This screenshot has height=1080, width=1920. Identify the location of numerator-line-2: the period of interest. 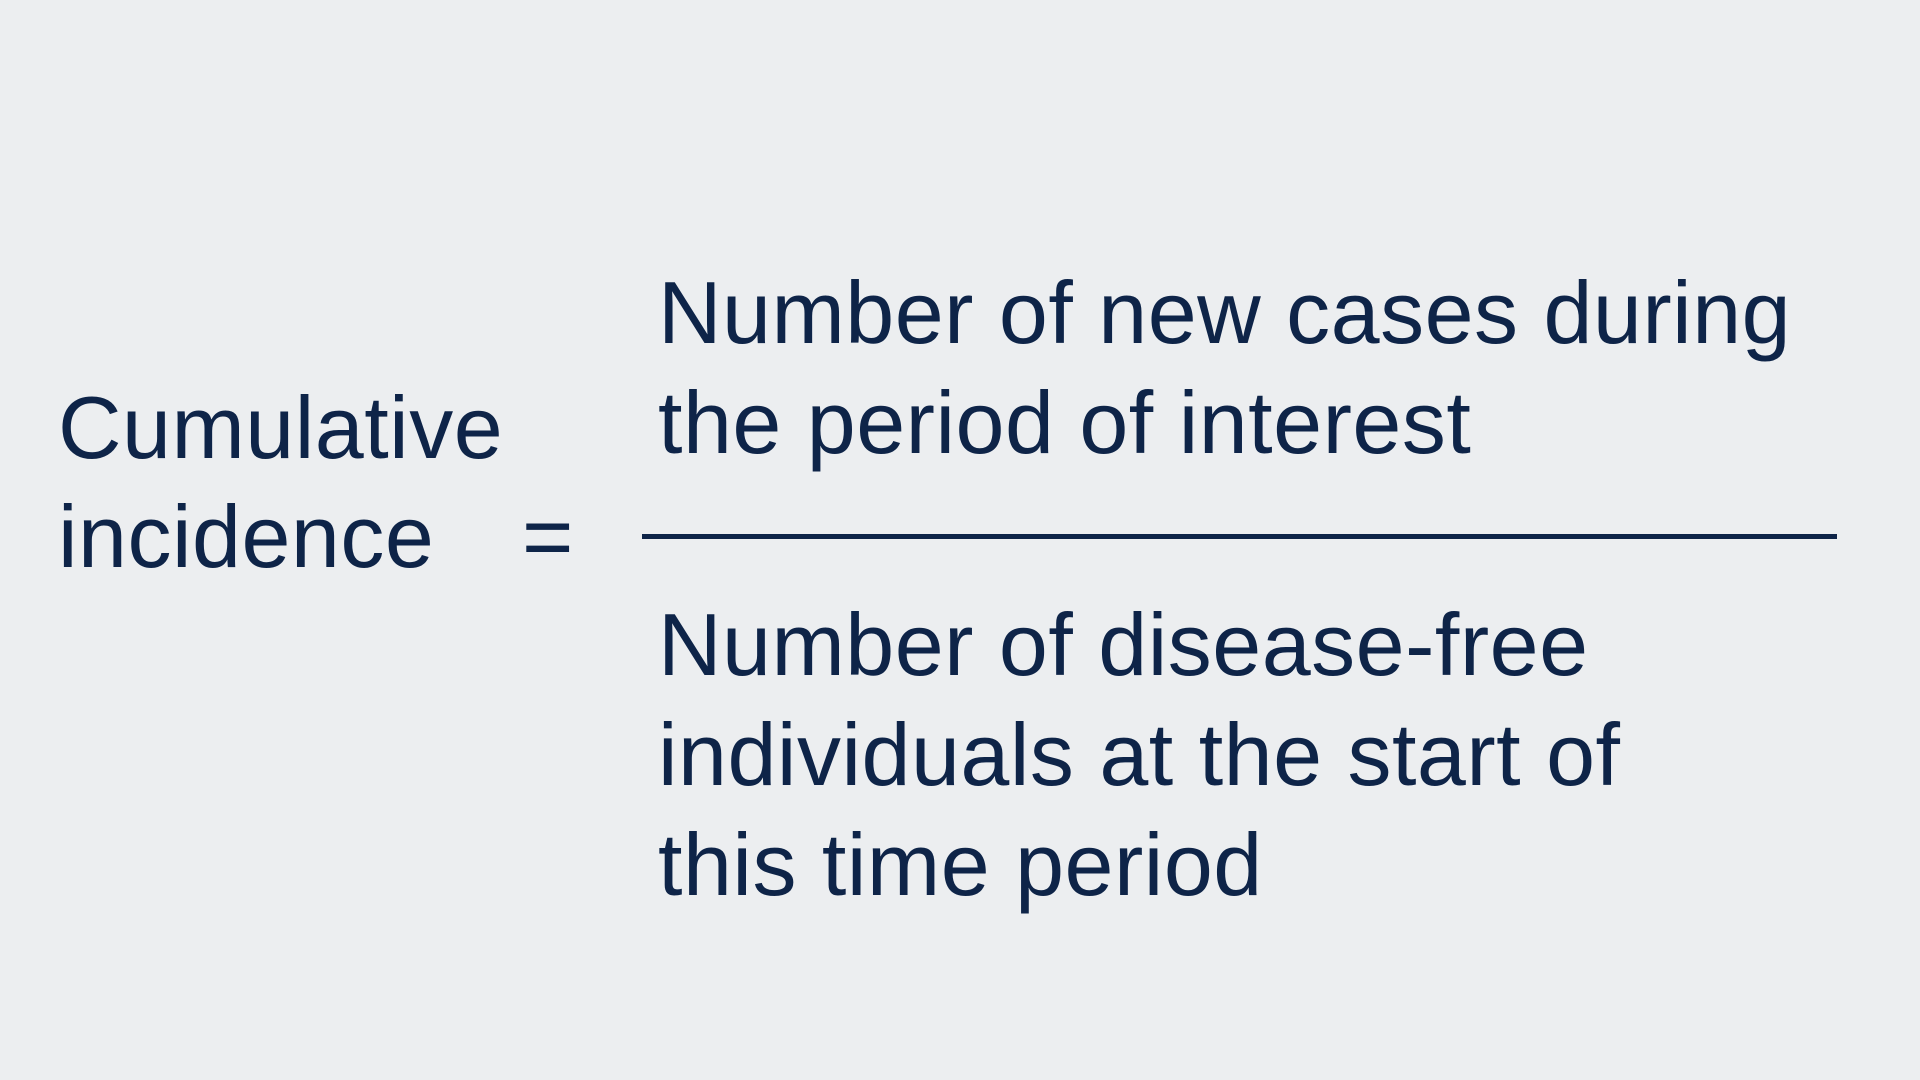
(1065, 422).